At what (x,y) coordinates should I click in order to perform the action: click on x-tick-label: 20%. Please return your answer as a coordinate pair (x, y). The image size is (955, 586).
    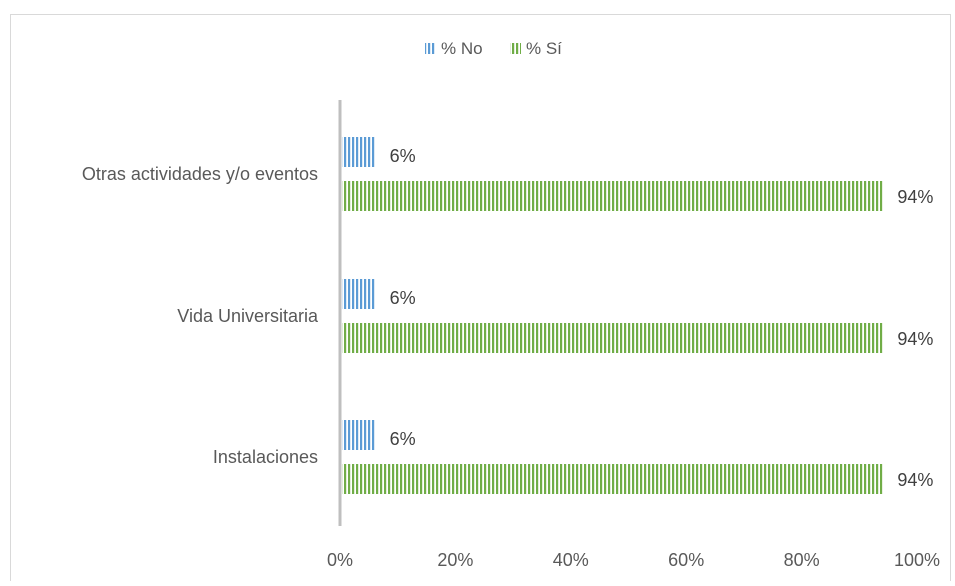
    Looking at the image, I should click on (455, 560).